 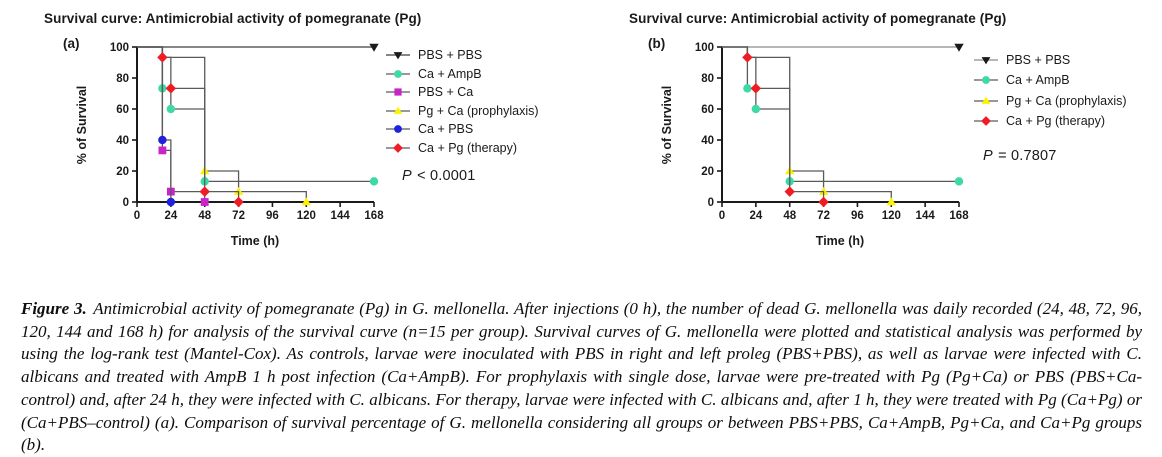 What do you see at coordinates (1020, 156) in the screenshot?
I see `p-value-annotation: P = 0.7807` at bounding box center [1020, 156].